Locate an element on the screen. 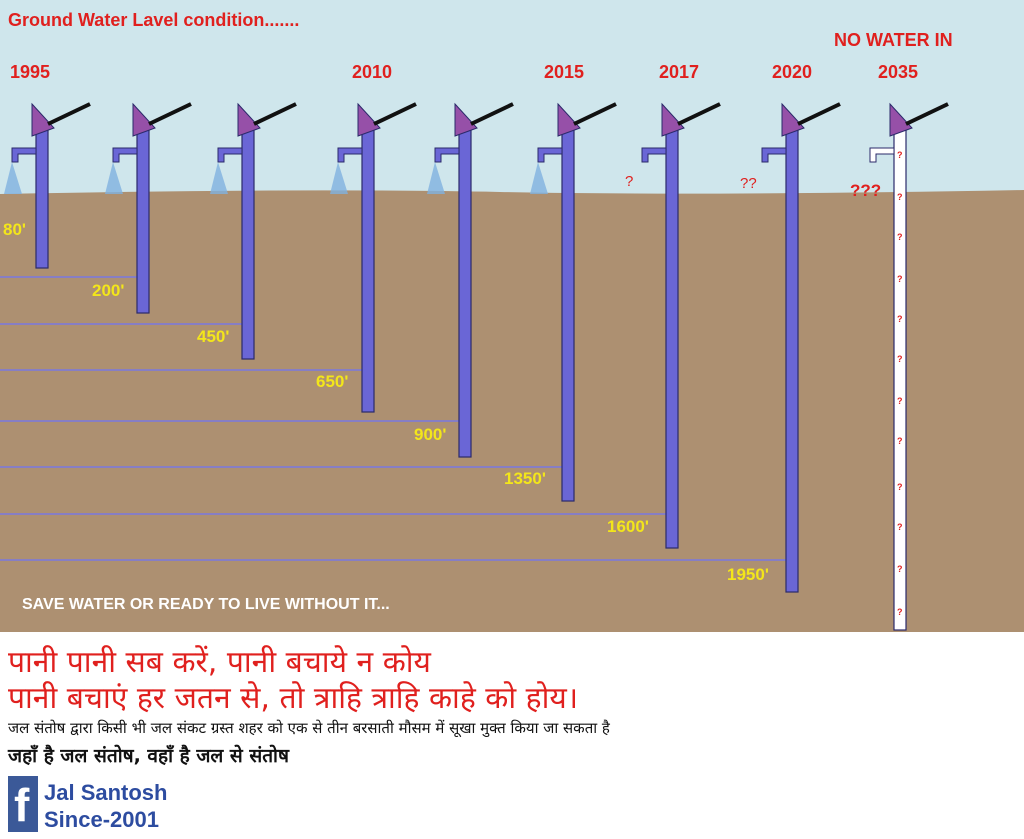 This screenshot has height=839, width=1024. year-label: 2010 is located at coordinates (372, 72).